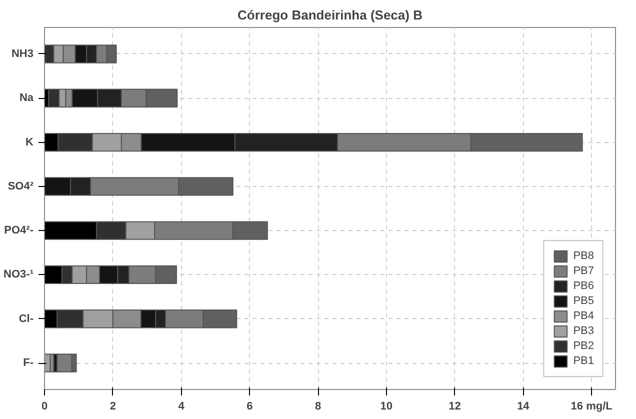 Image resolution: width=636 pixels, height=419 pixels. What do you see at coordinates (583, 316) in the screenshot?
I see `legend-label: PB4` at bounding box center [583, 316].